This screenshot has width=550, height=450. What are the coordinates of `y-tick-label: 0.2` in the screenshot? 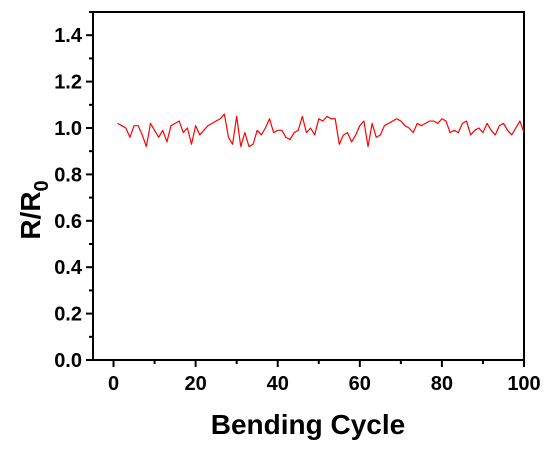 It's located at (68, 315).